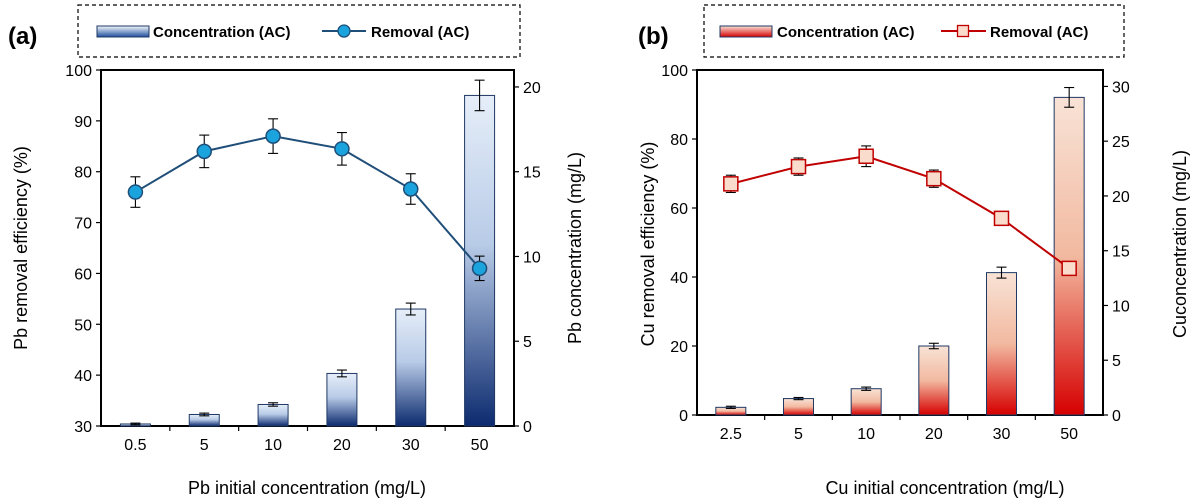  What do you see at coordinates (1116, 361) in the screenshot?
I see `panel-b-y-right-tick-label: 5` at bounding box center [1116, 361].